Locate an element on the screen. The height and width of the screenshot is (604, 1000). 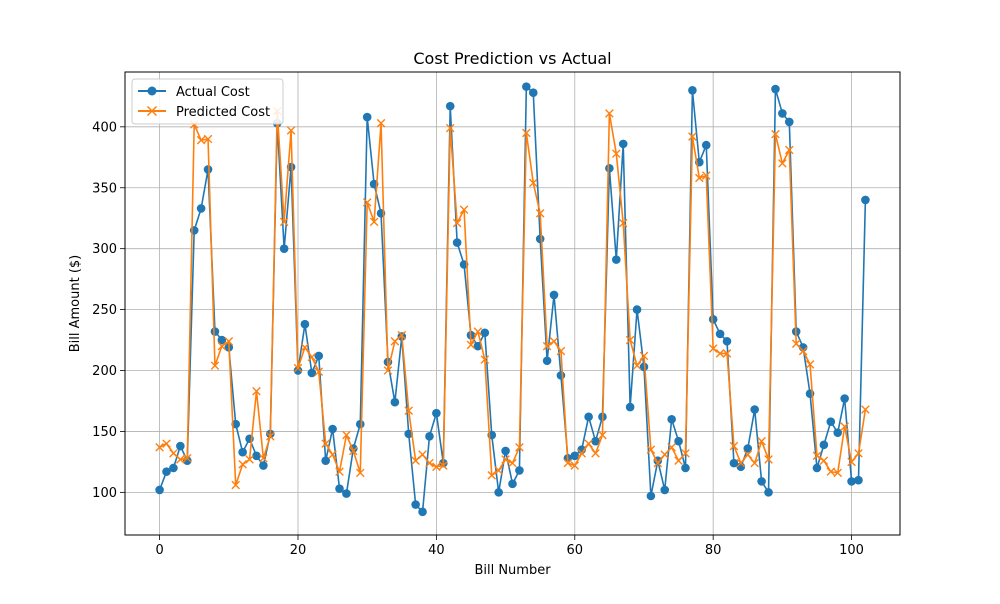
y-tick-label: 350 is located at coordinates (104, 188).